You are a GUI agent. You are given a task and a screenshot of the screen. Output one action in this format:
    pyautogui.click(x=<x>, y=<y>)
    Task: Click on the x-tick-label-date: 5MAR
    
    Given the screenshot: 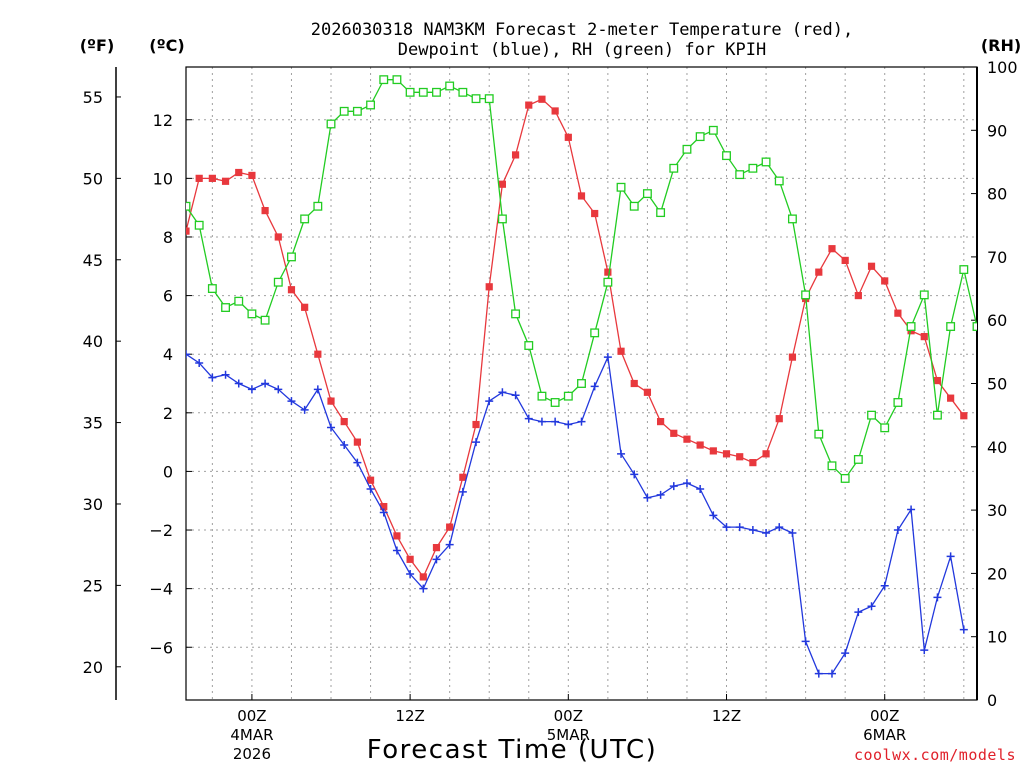 What is the action you would take?
    pyautogui.click(x=568, y=735)
    